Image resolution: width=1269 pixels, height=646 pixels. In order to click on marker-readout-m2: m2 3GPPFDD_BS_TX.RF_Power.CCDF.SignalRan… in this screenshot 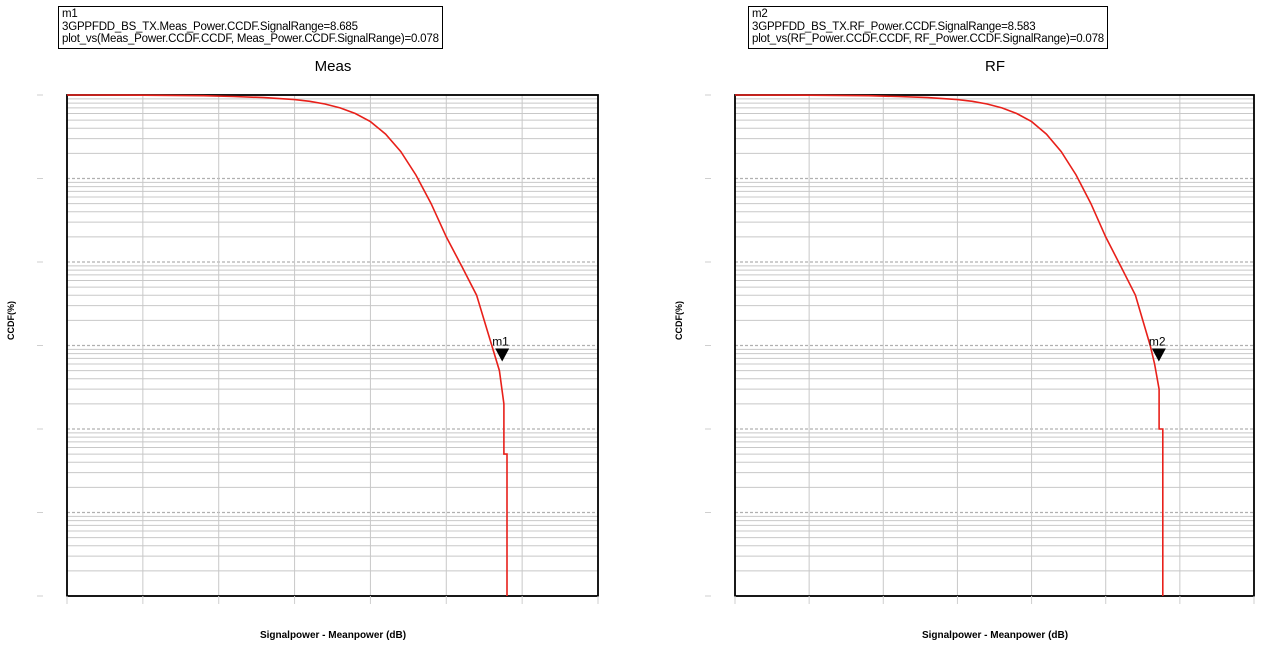, I will do `click(928, 27)`.